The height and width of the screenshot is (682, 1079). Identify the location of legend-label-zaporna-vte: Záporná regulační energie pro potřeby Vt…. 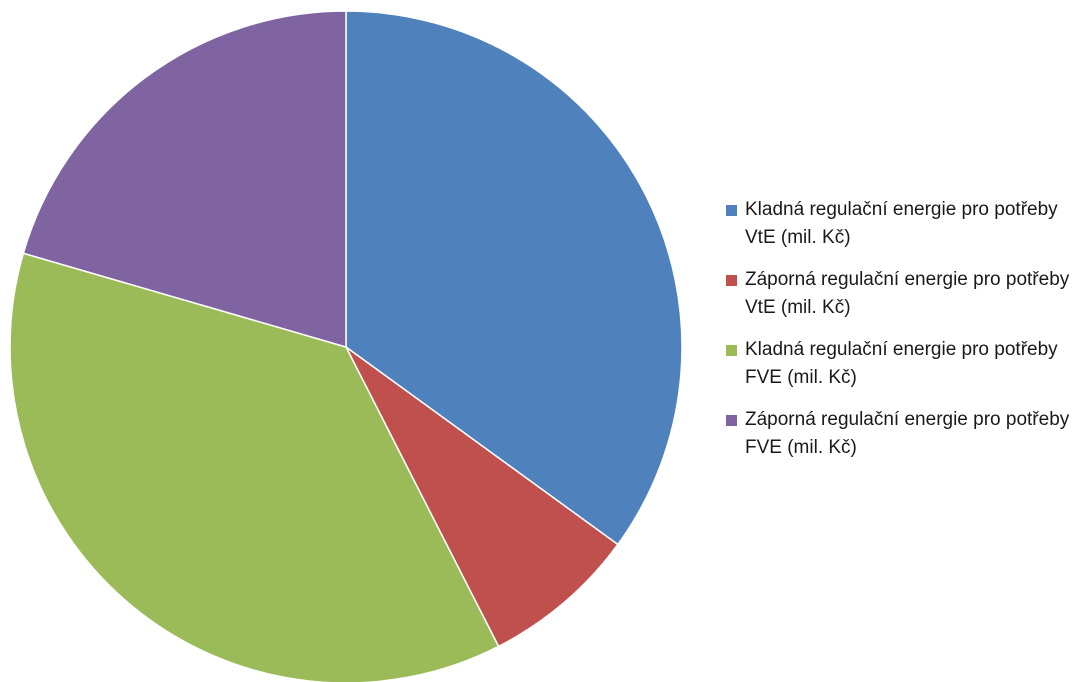
(907, 293).